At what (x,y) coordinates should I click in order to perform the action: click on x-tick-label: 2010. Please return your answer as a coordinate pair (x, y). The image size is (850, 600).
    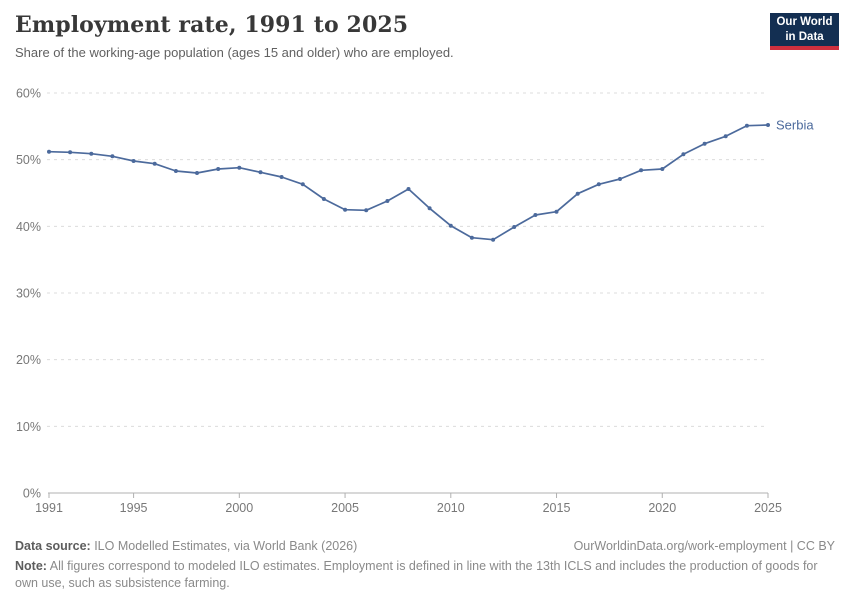
    Looking at the image, I should click on (451, 508).